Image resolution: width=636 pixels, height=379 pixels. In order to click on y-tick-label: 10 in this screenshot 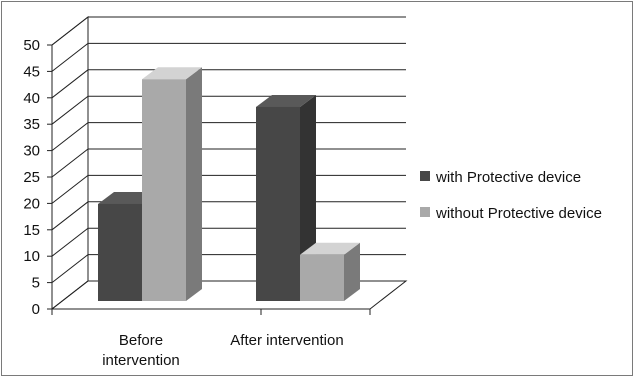, I will do `click(31, 256)`.